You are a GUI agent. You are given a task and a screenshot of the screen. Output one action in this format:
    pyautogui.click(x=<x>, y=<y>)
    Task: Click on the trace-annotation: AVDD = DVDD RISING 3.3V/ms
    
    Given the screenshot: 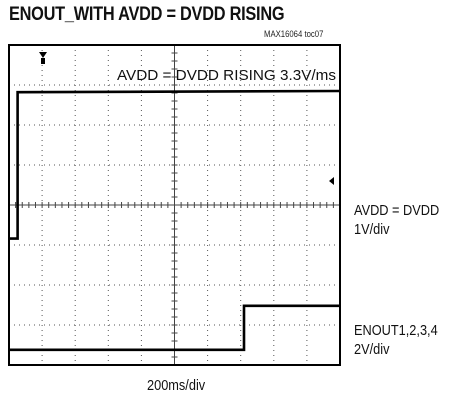 What is the action you would take?
    pyautogui.click(x=226, y=75)
    